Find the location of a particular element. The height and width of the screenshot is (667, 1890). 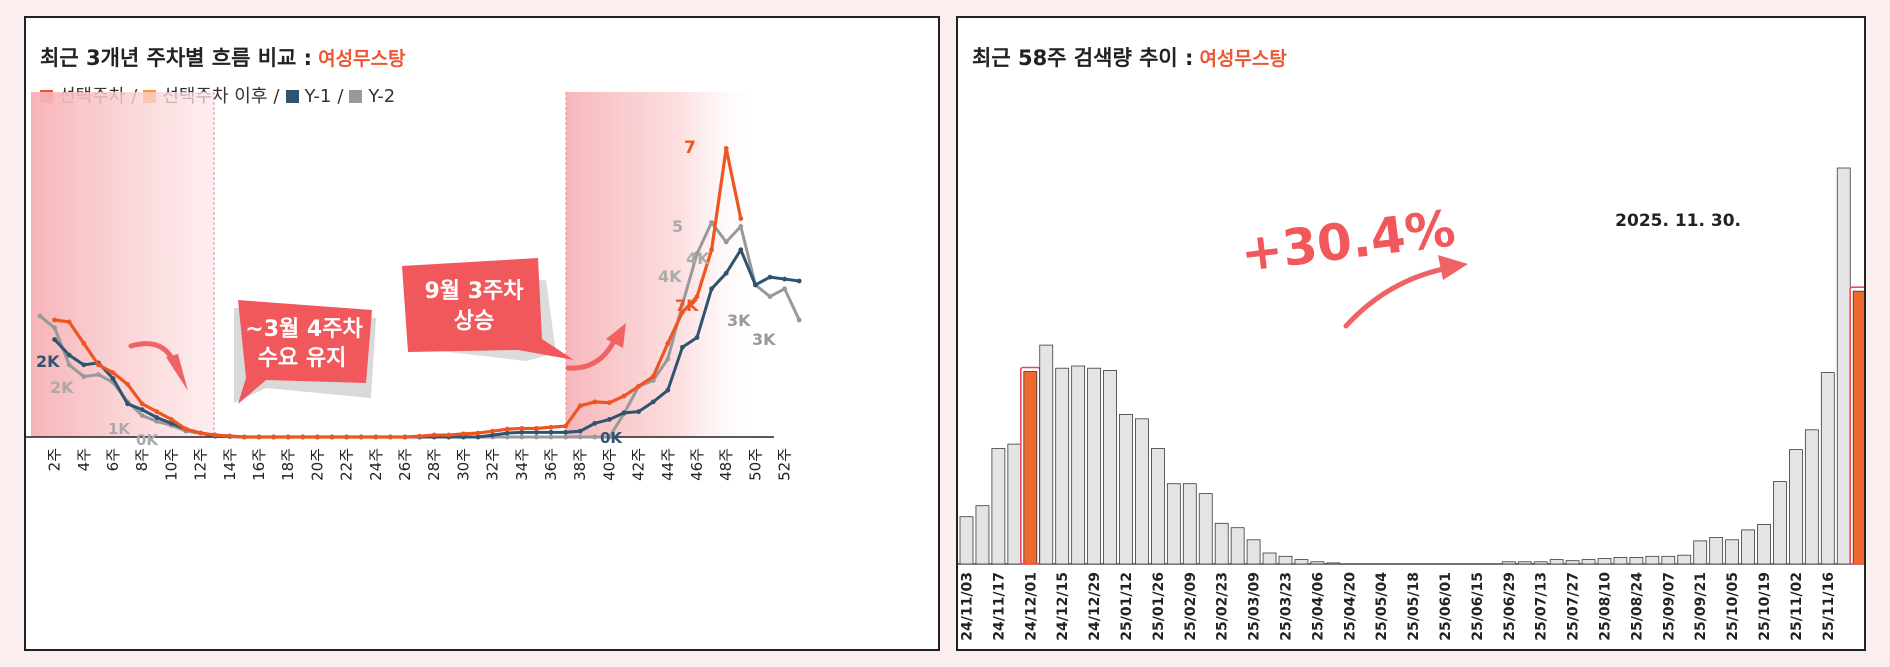

growth-label: +30.4% is located at coordinates (1348, 241).